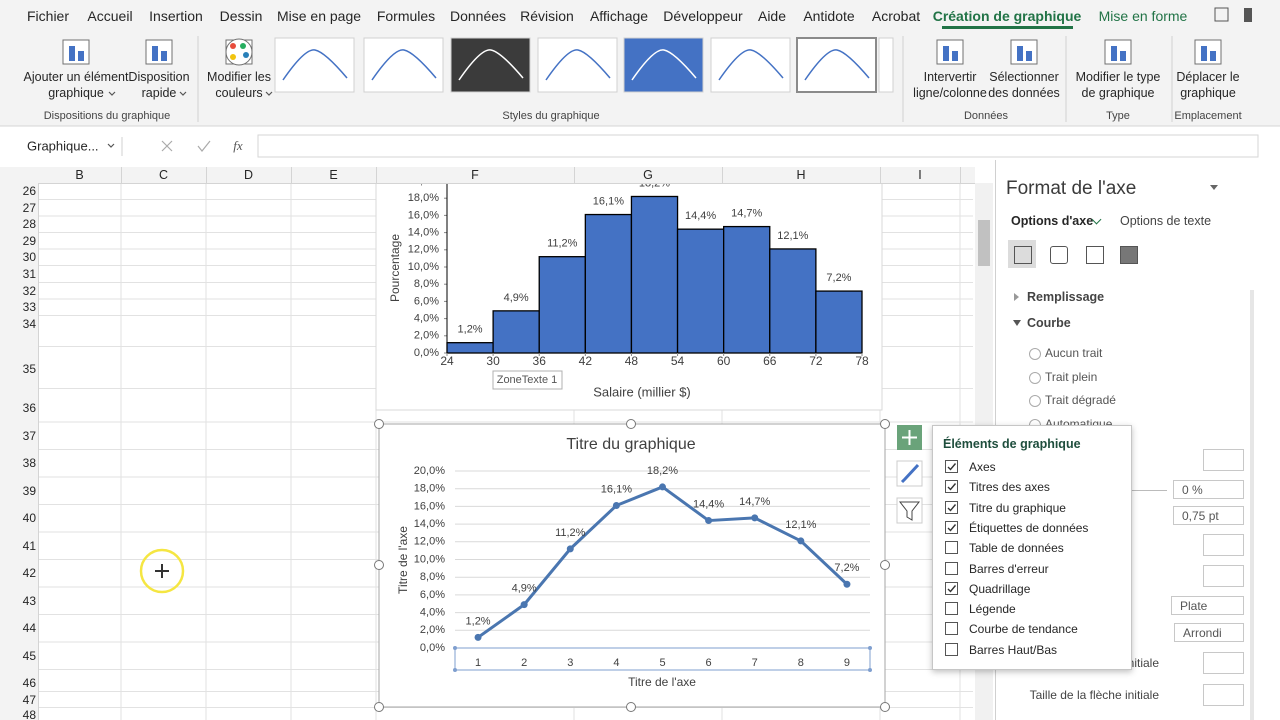 This screenshot has width=1280, height=720. I want to click on panel-menu, so click(1214, 187).